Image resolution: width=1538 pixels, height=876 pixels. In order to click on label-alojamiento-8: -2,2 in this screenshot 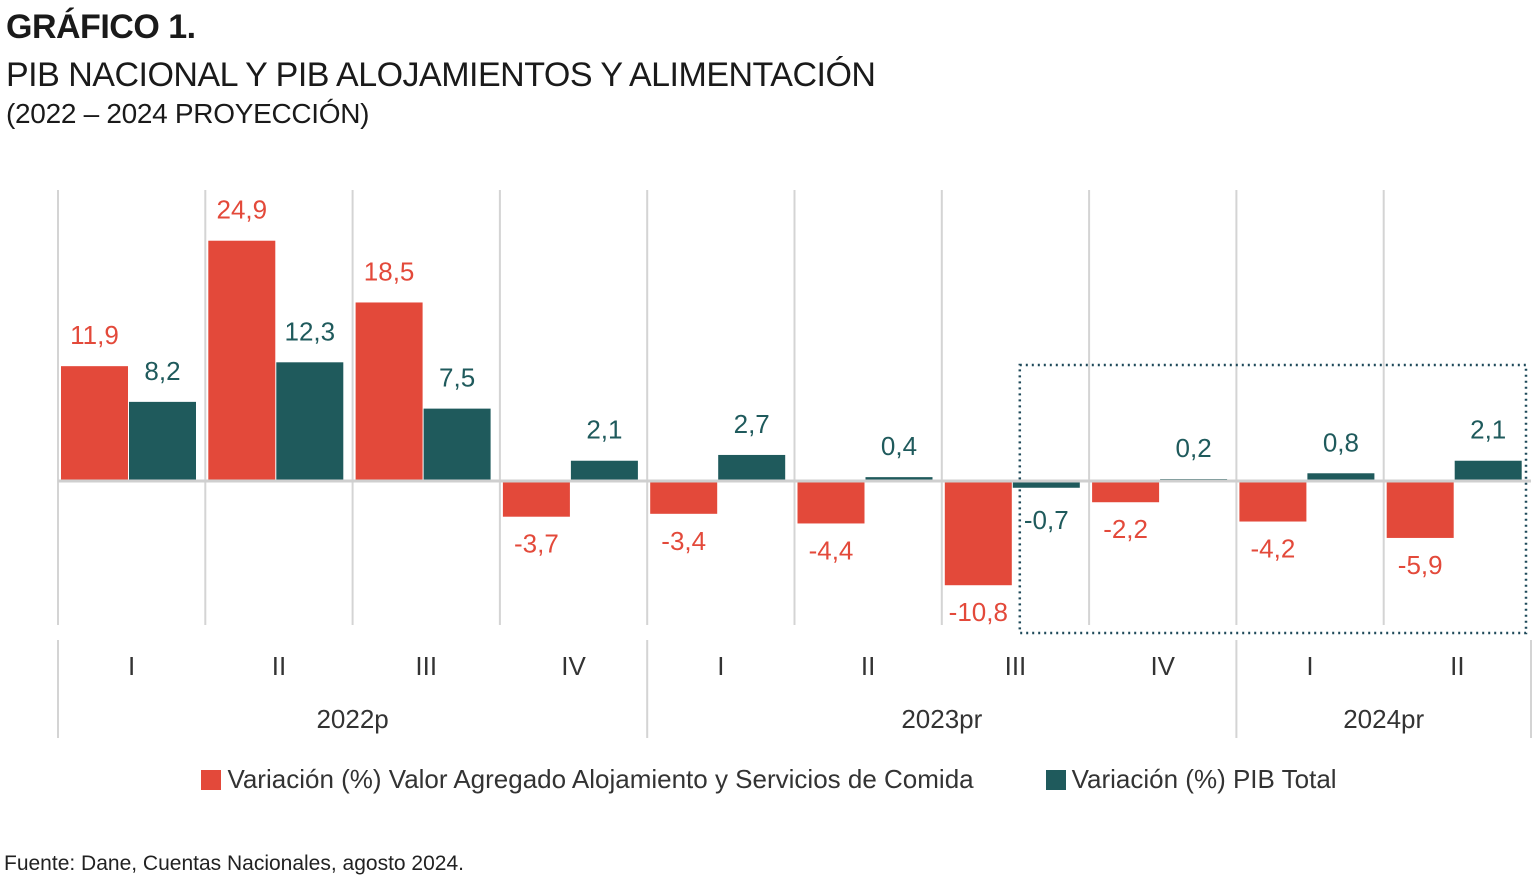, I will do `click(1125, 529)`.